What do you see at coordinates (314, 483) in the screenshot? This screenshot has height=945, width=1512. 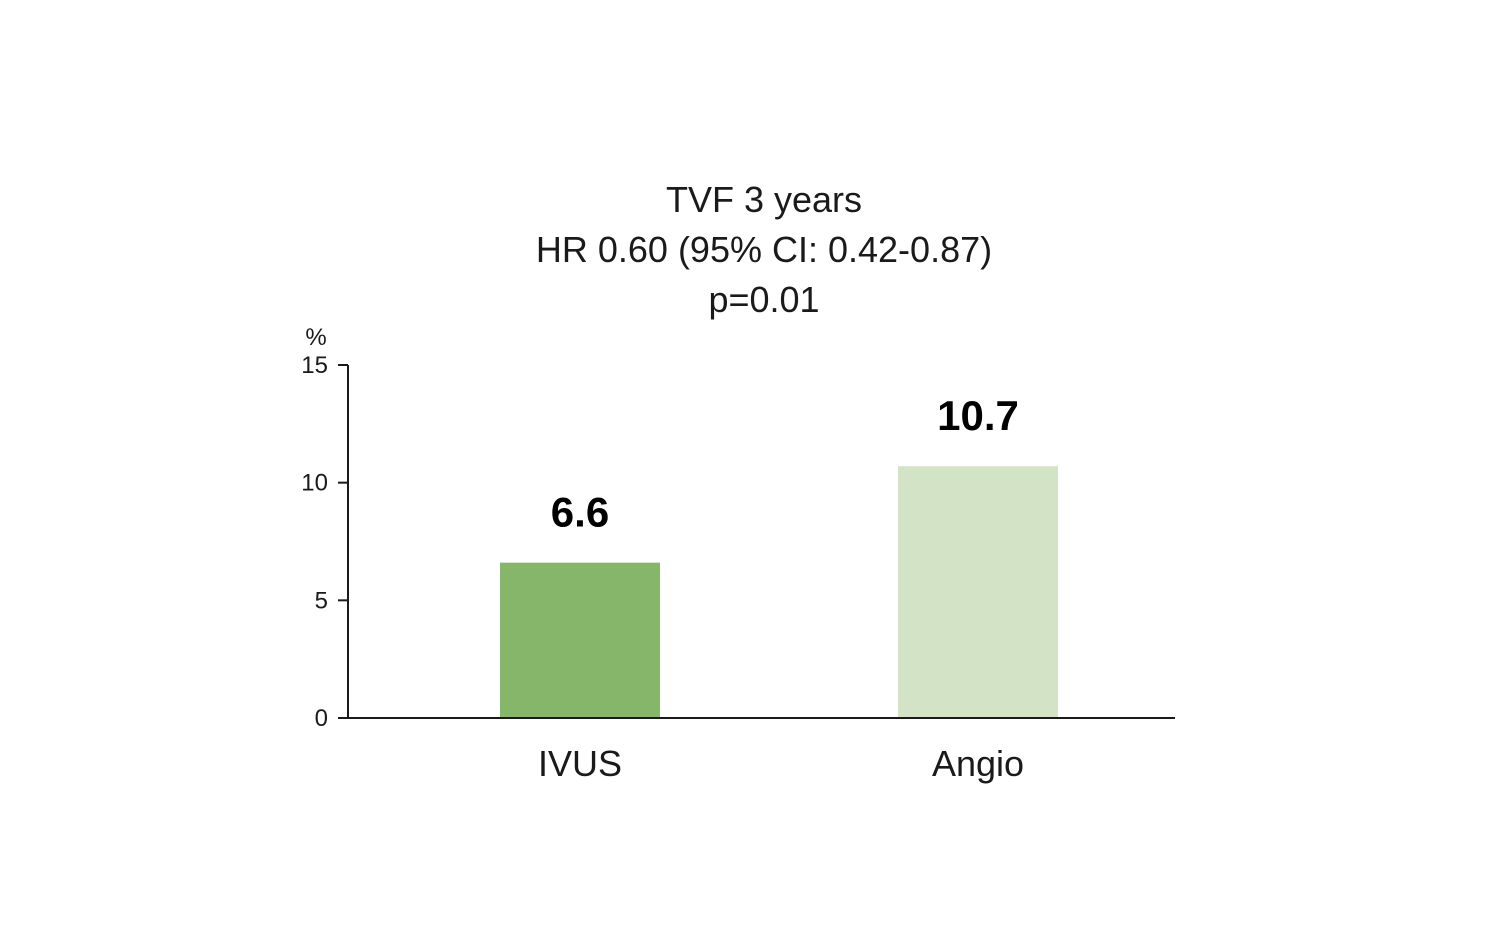 I see `y-tick-label: 10` at bounding box center [314, 483].